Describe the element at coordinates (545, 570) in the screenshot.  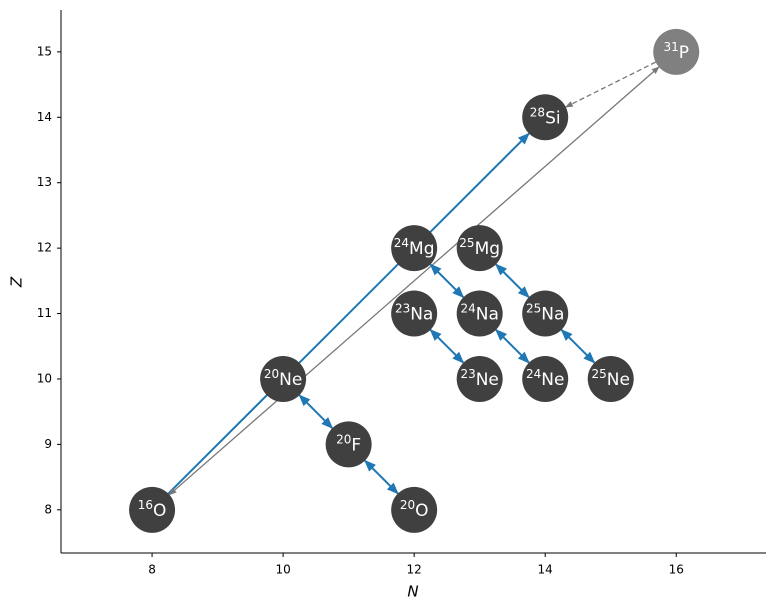
I see `x-tick-label: 14` at that location.